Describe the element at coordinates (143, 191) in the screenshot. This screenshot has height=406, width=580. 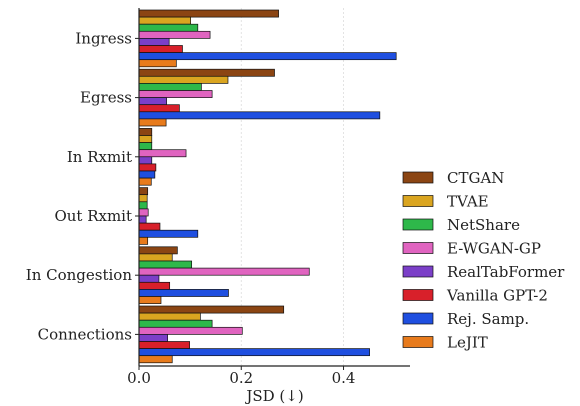
I see `bar-out-rxmit-ctgan` at that location.